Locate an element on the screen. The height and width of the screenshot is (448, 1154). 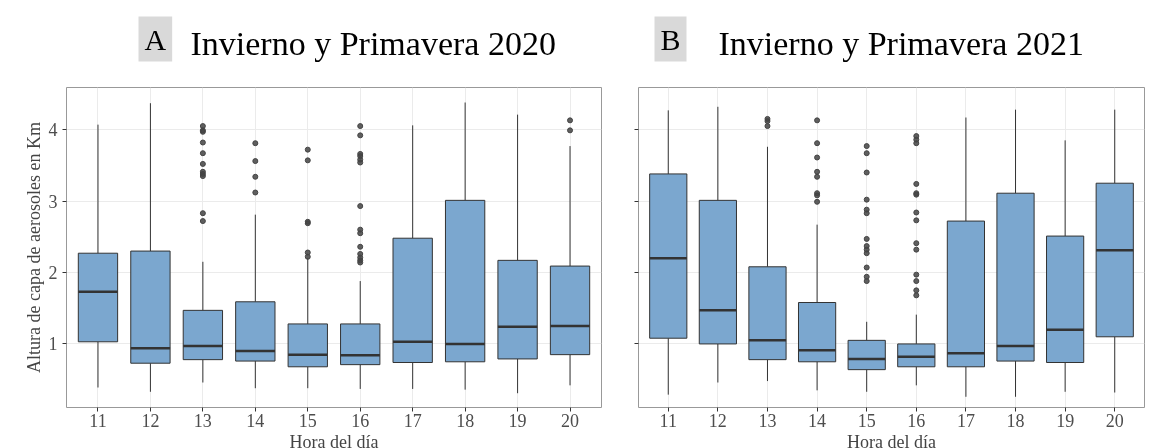
y-tick-label: 2 is located at coordinates (53, 273).